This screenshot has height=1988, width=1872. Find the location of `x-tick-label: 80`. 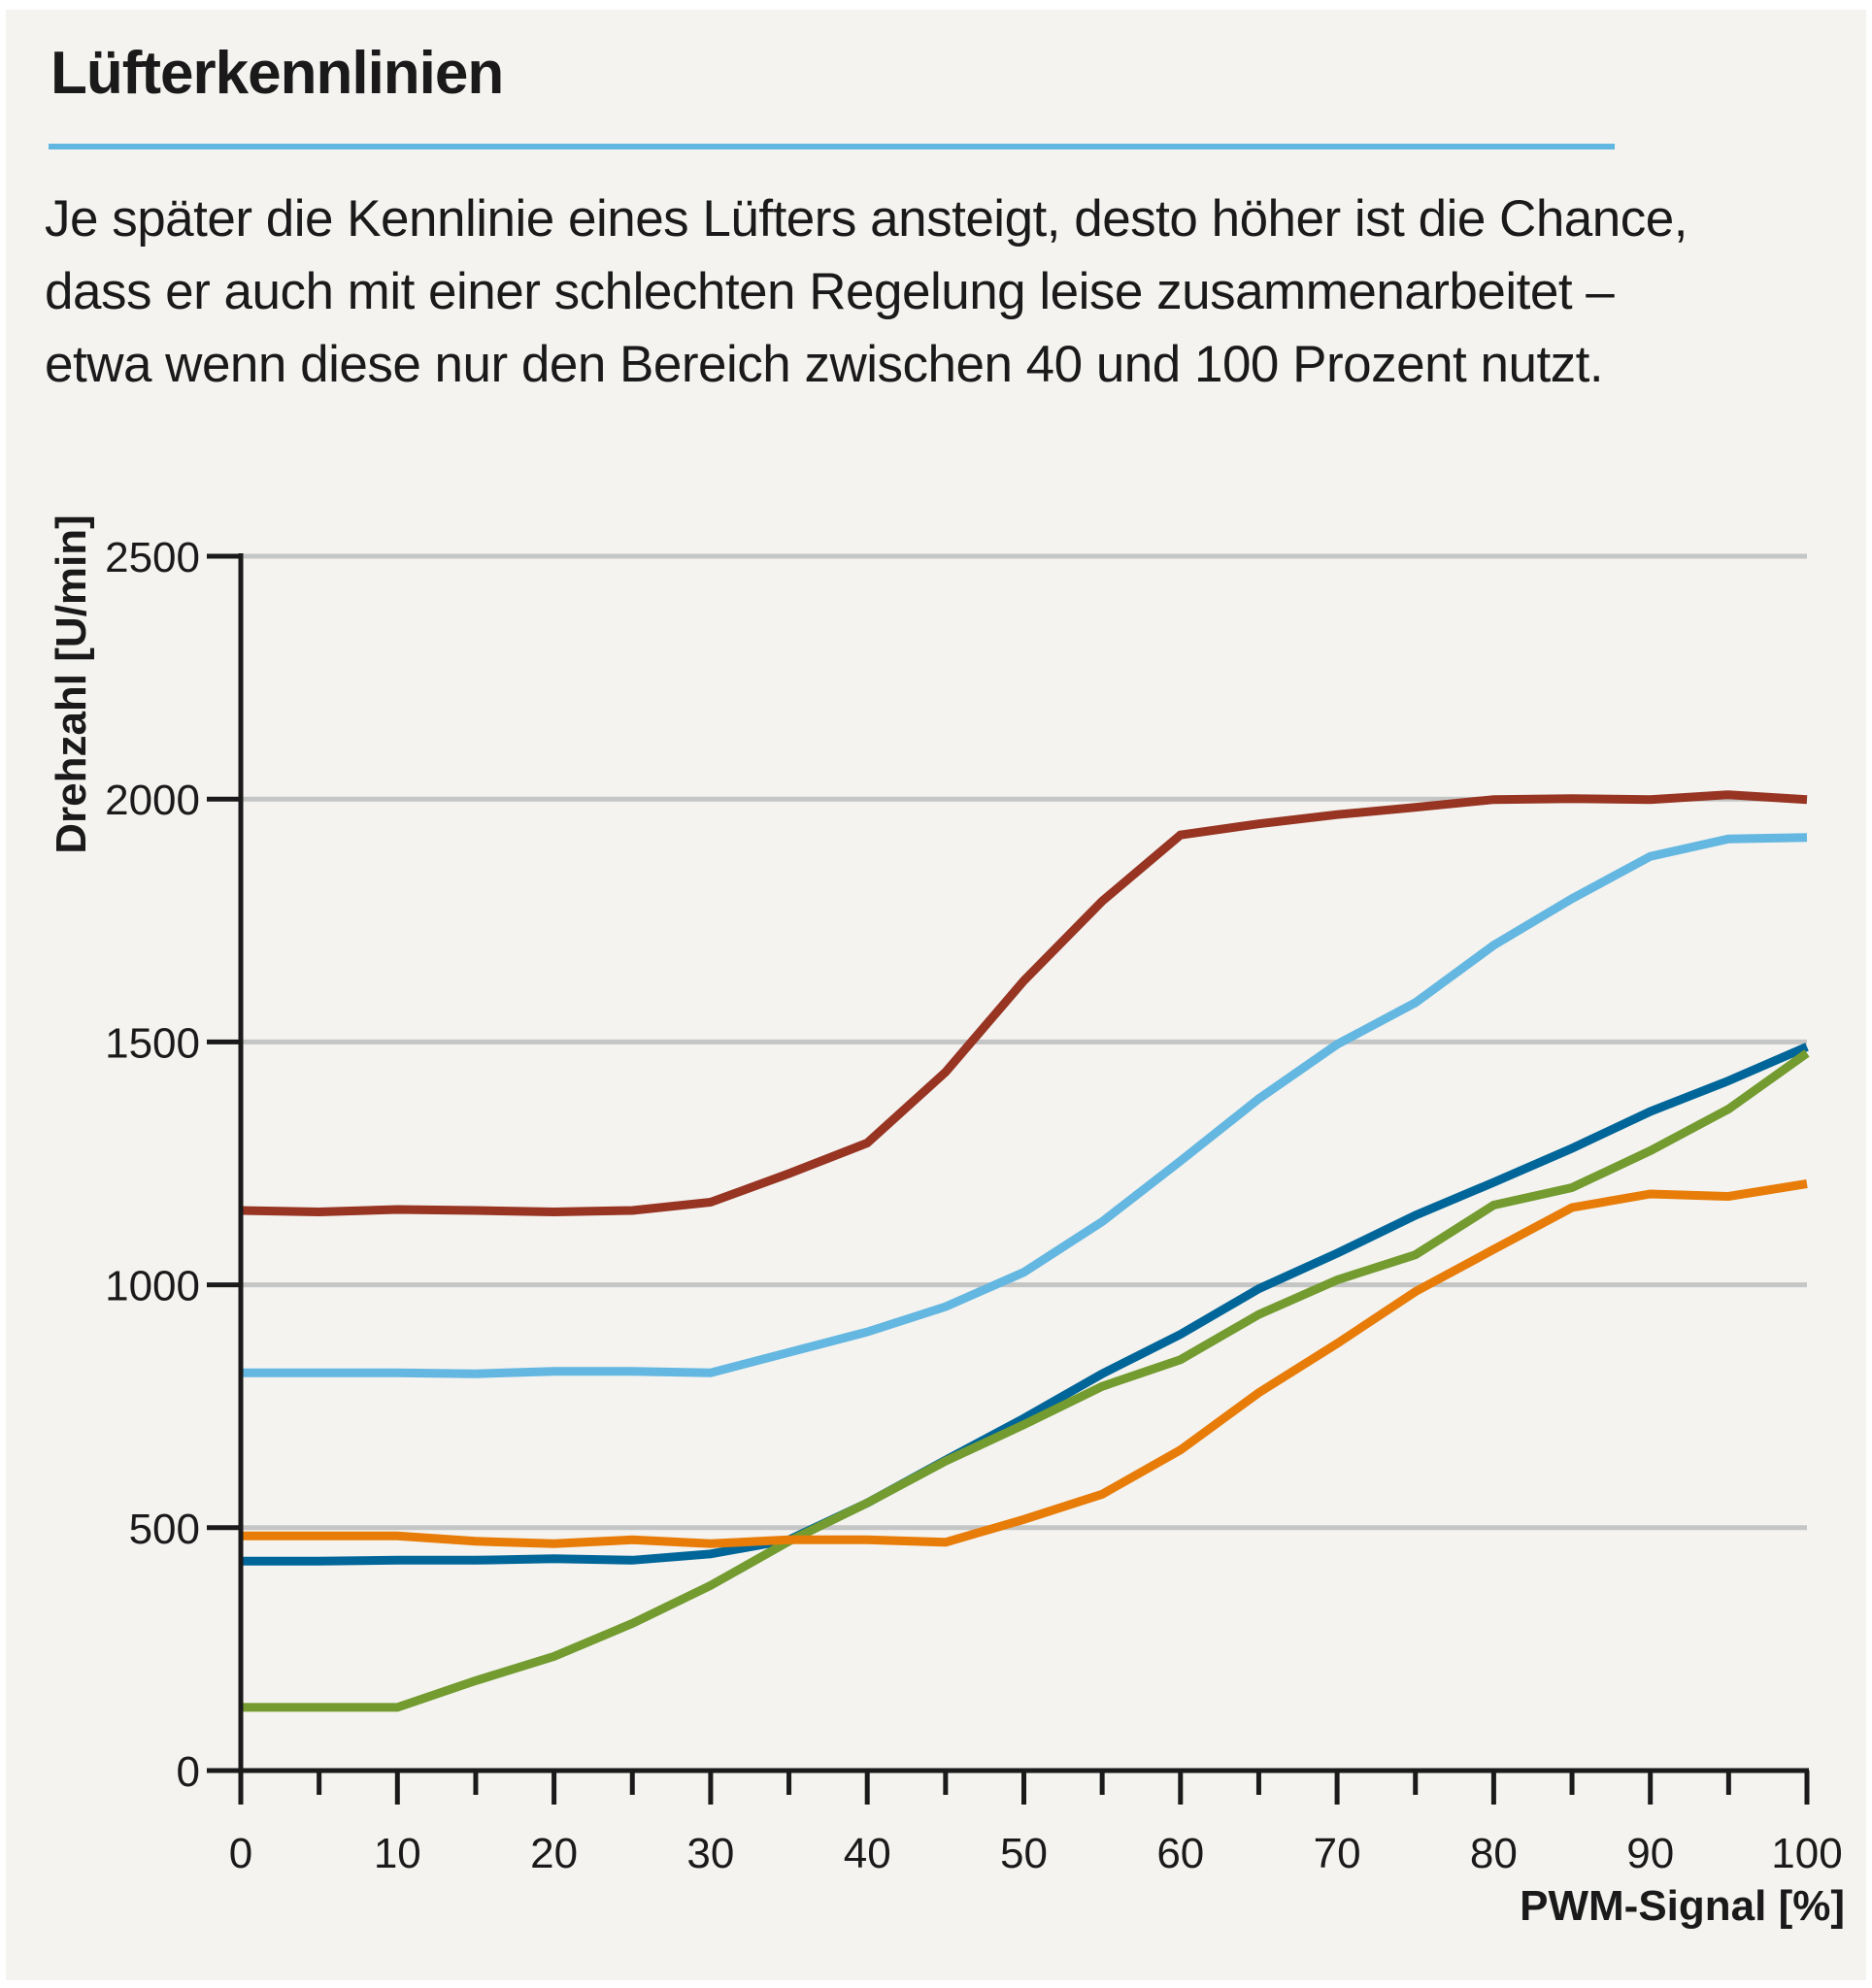

x-tick-label: 80 is located at coordinates (1494, 1854).